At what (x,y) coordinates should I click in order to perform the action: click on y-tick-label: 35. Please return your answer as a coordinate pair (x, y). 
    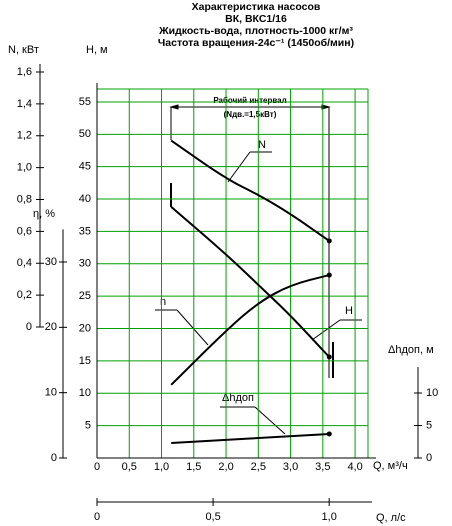
    Looking at the image, I should click on (85, 231).